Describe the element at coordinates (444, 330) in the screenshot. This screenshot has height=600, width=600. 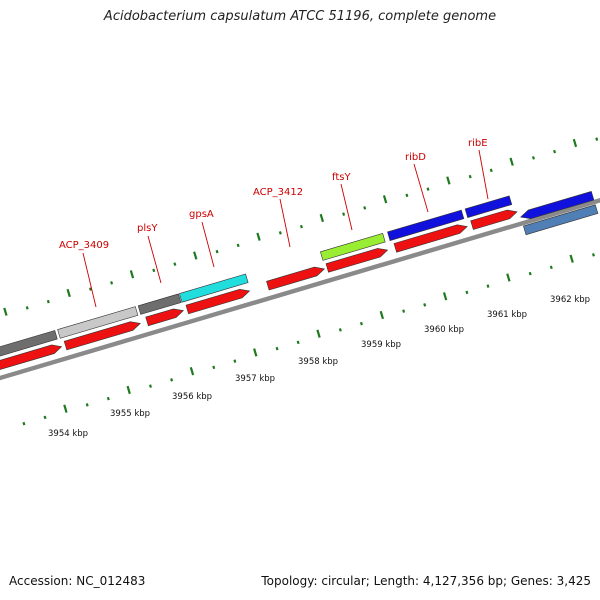
I see `scale-label: 3960 kbp` at that location.